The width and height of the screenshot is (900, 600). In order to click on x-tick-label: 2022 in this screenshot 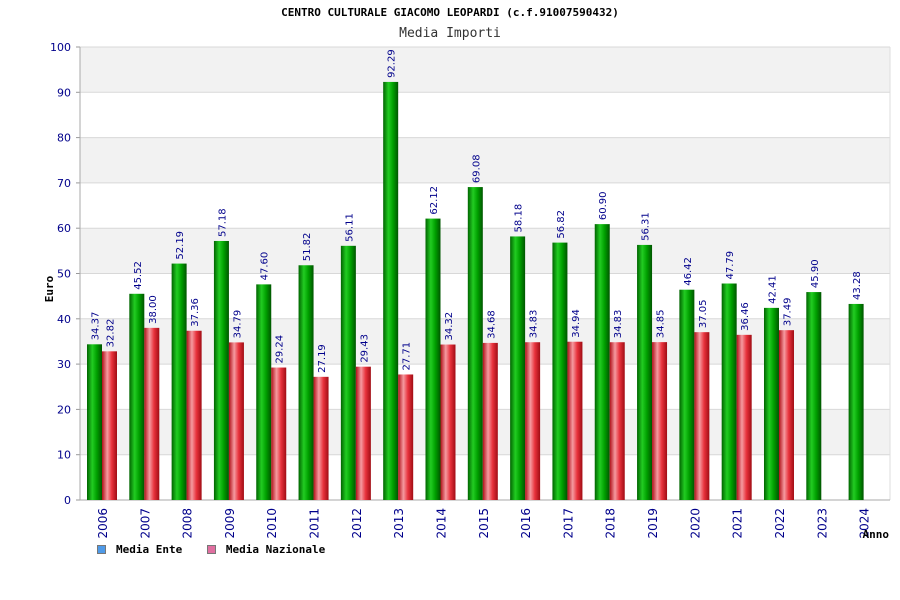, I will do `click(780, 523)`.